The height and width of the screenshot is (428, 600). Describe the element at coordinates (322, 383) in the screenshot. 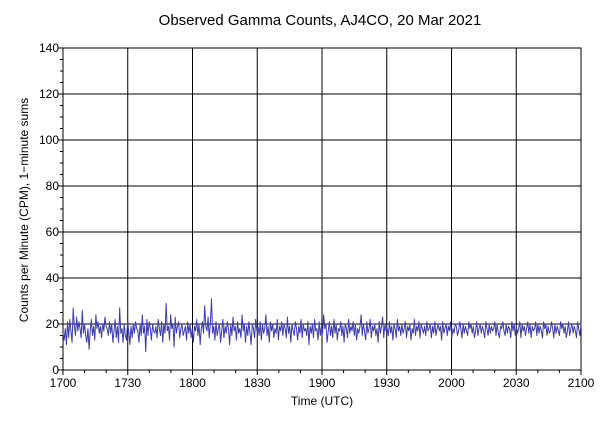

I see `x-tick-label: 1900` at that location.